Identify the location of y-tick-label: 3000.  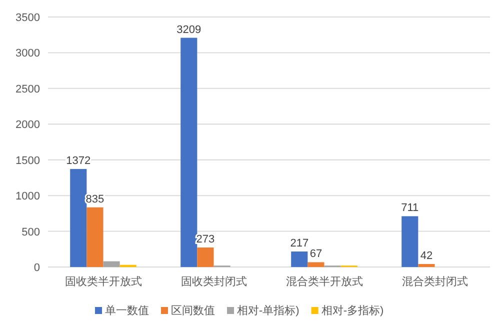
(28, 54).